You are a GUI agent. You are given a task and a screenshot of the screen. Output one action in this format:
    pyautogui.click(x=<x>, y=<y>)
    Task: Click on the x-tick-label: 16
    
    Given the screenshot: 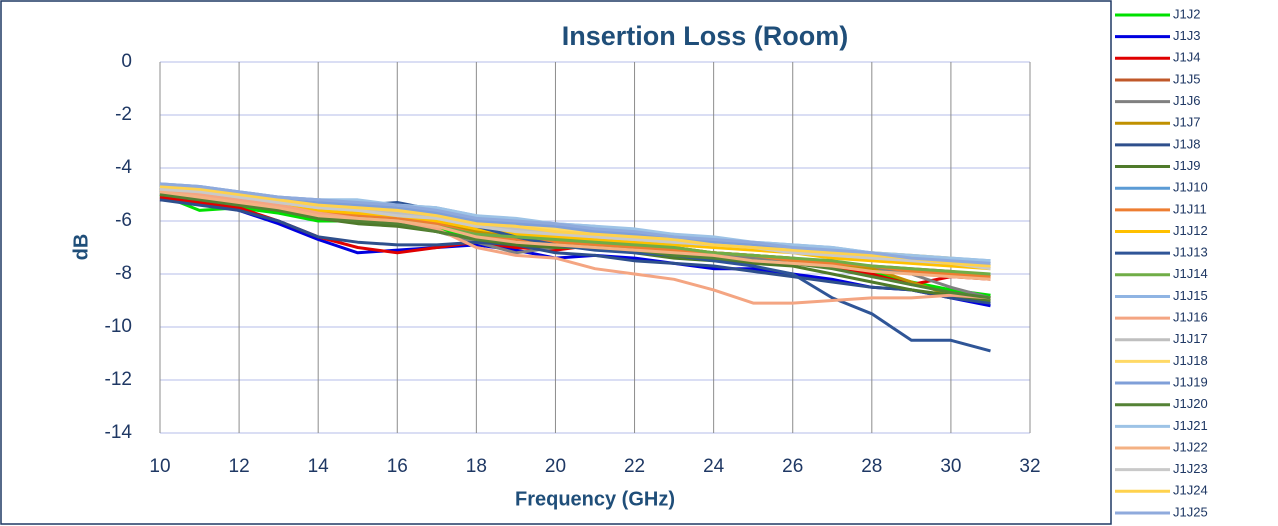 What is the action you would take?
    pyautogui.click(x=397, y=466)
    